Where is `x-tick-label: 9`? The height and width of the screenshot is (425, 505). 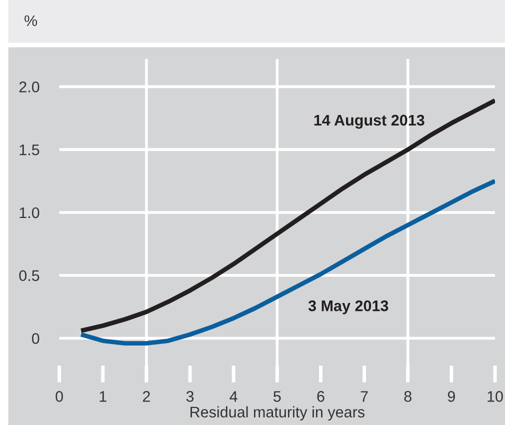
x-tick-label: 9 is located at coordinates (451, 396).